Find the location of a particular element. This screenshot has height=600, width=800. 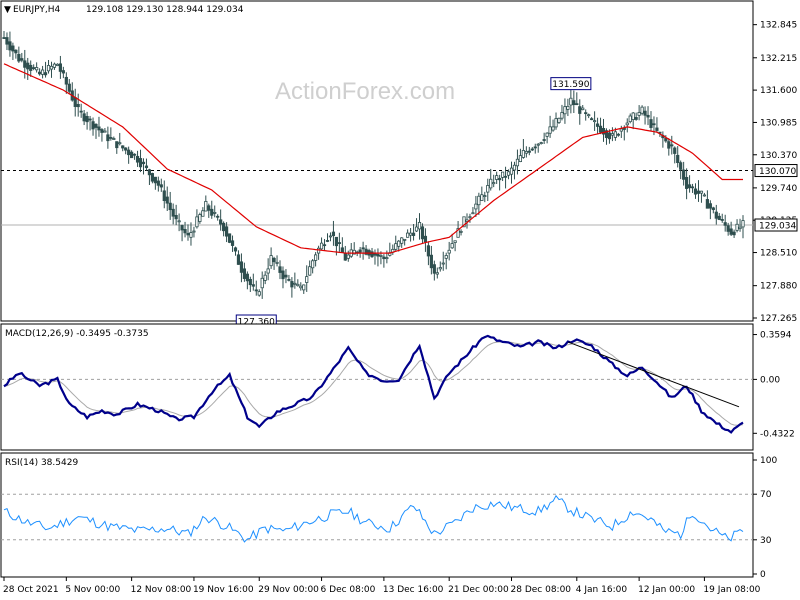

time-tick-label: 6 Dec 08:00 is located at coordinates (348, 590).